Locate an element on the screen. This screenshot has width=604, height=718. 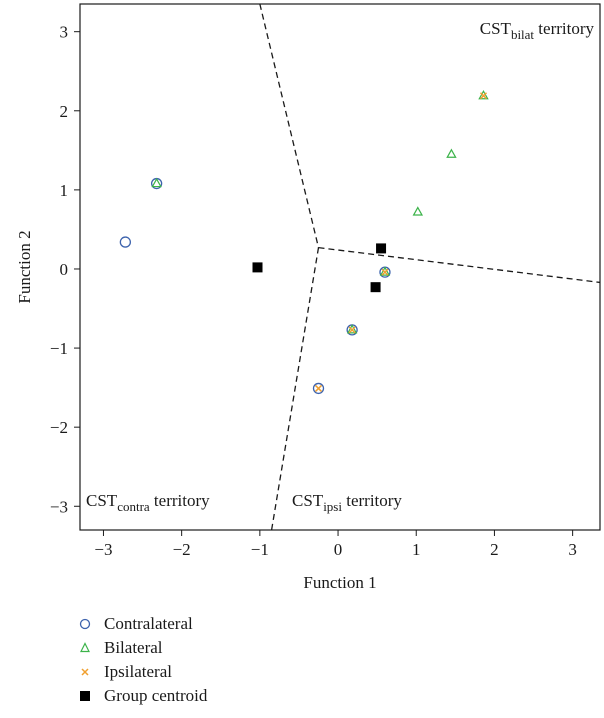
x-tick-label: −3 is located at coordinates (103, 549).